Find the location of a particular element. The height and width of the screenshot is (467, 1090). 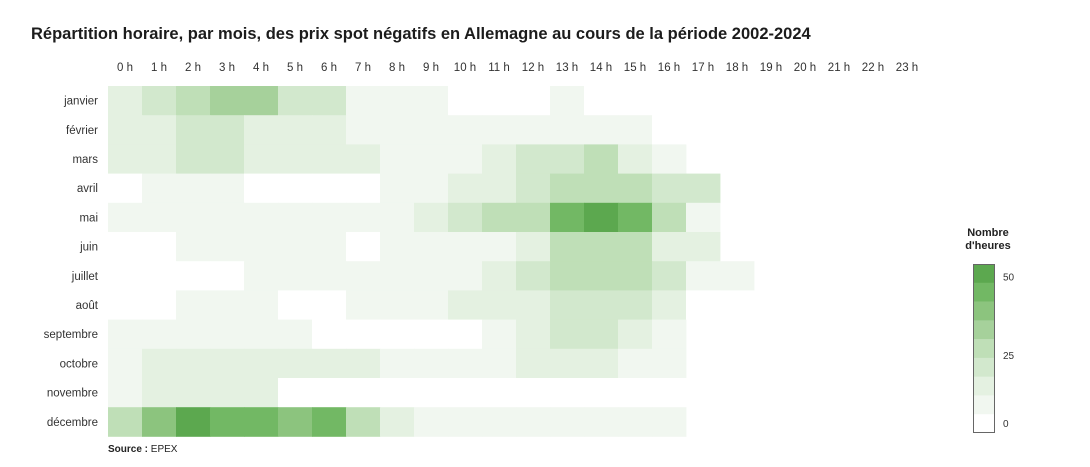

month-label: avril is located at coordinates (87, 189).